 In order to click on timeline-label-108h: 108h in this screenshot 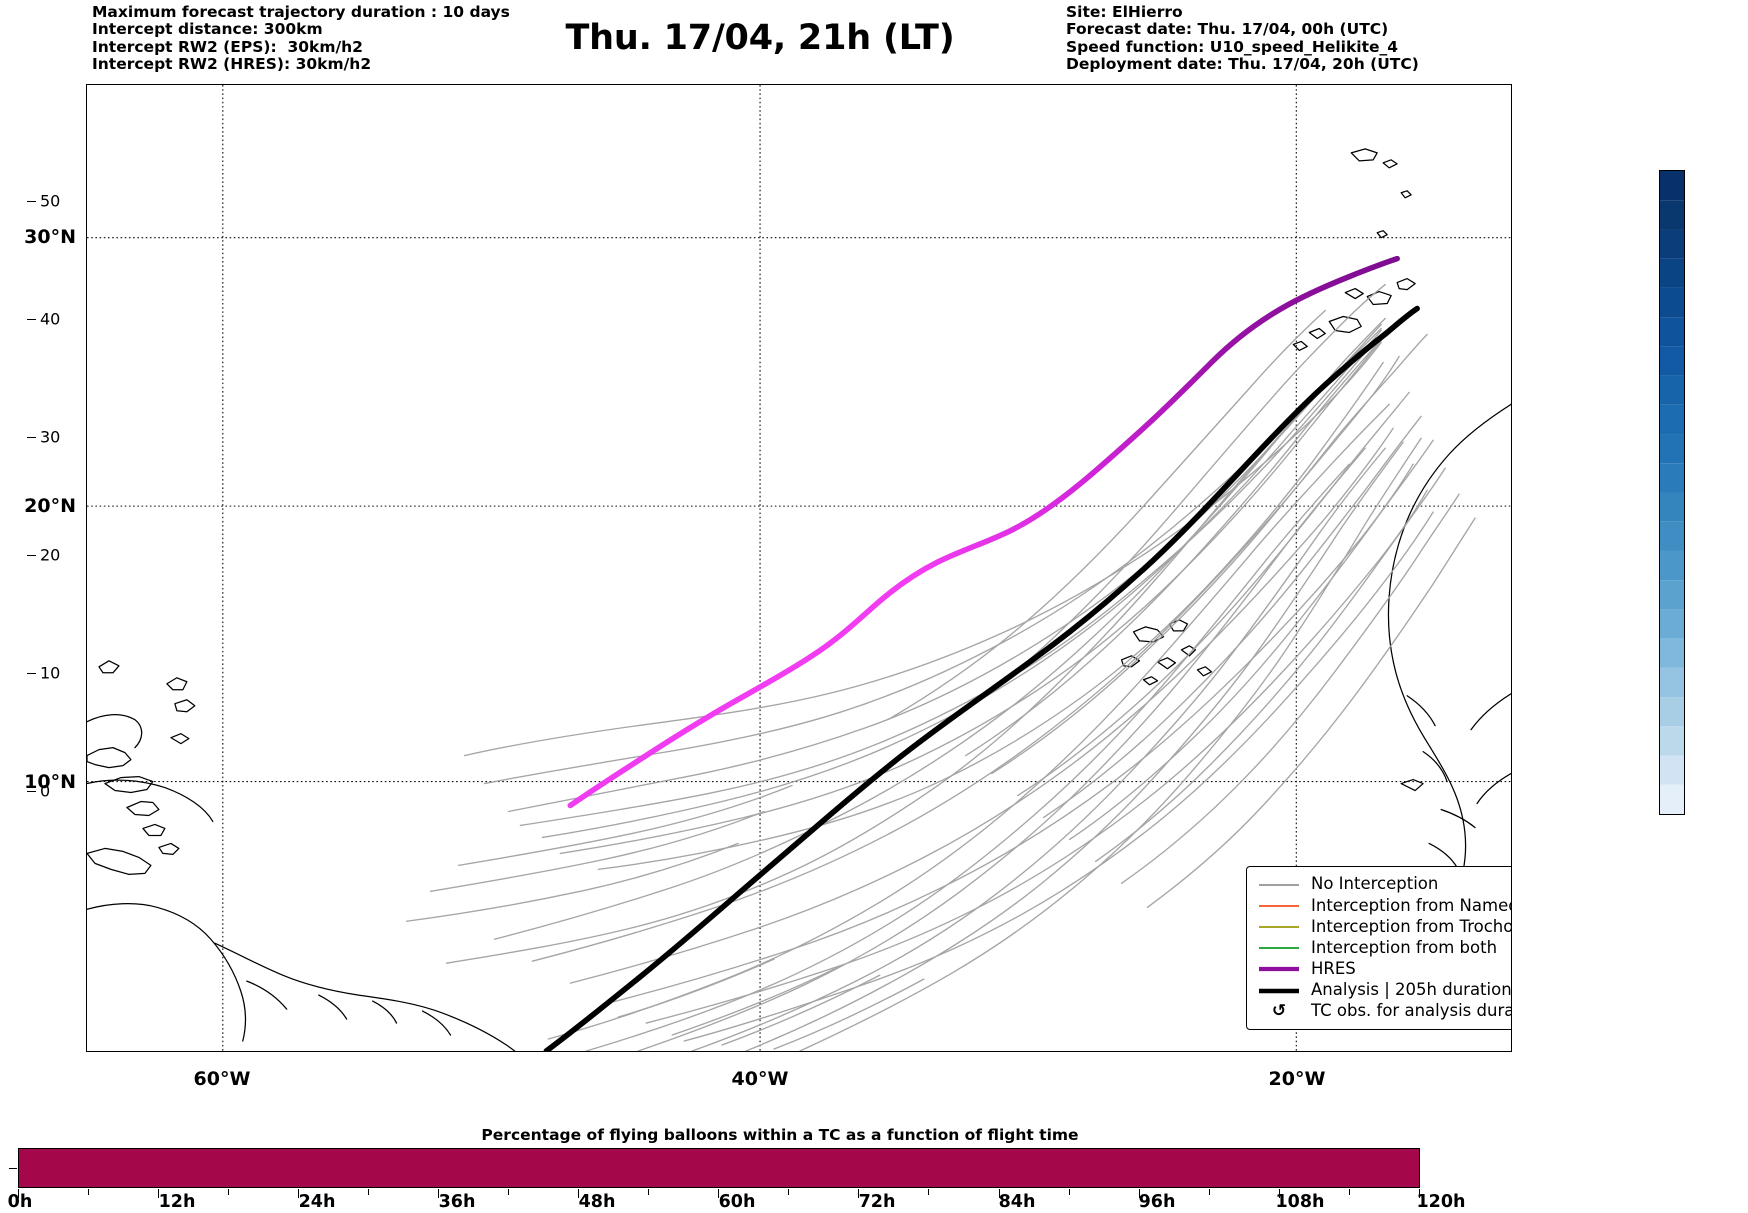, I will do `click(1300, 1202)`.